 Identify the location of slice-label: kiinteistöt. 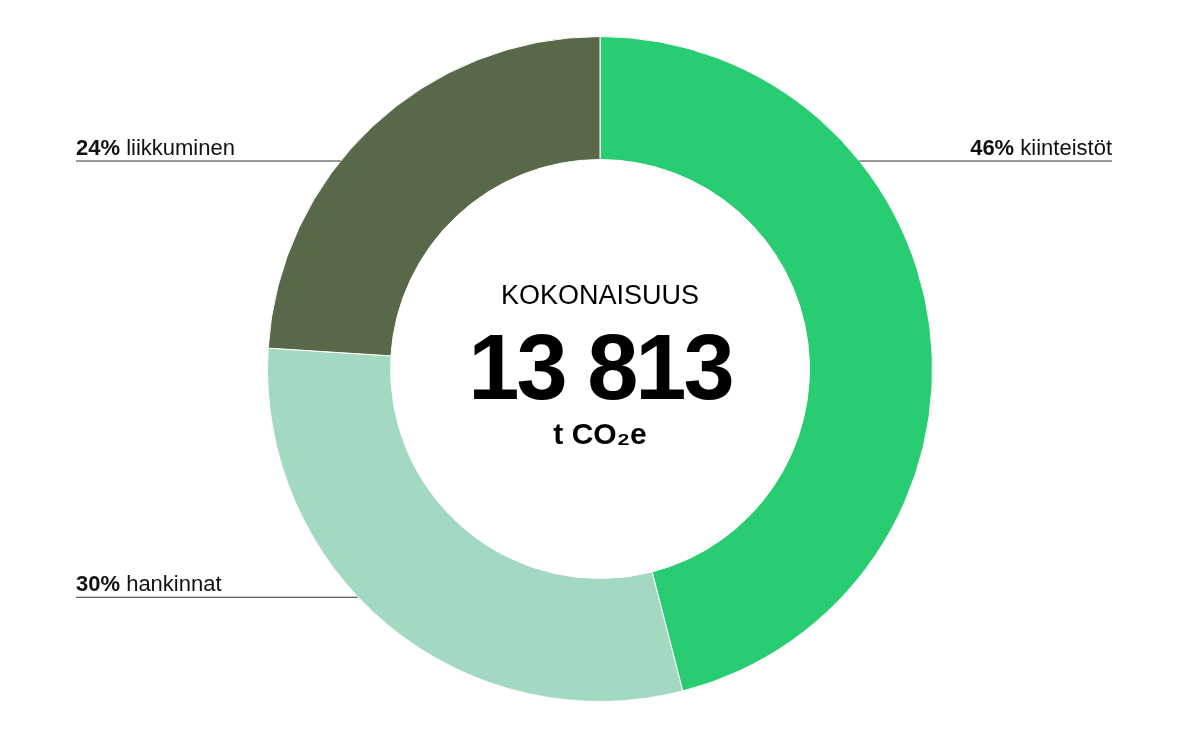
(1066, 147).